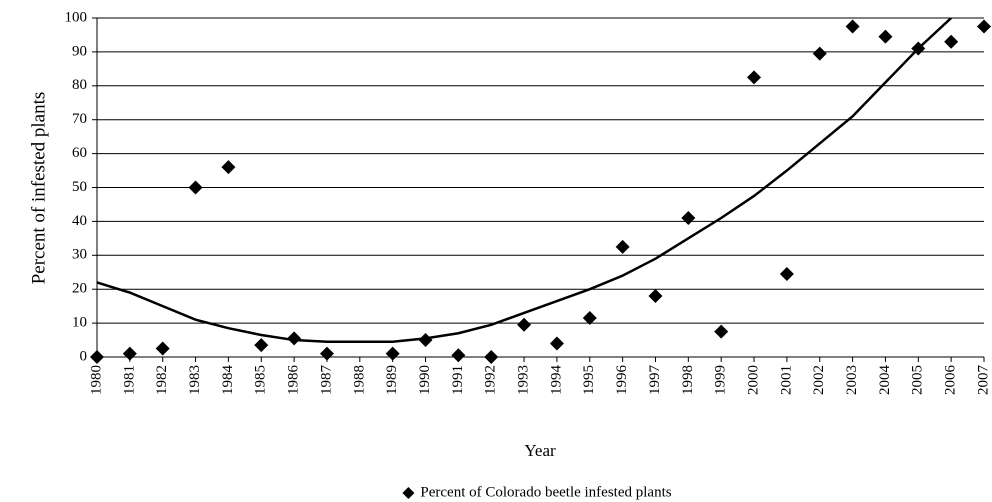  What do you see at coordinates (261, 380) in the screenshot?
I see `x-tick-label: 1985` at bounding box center [261, 380].